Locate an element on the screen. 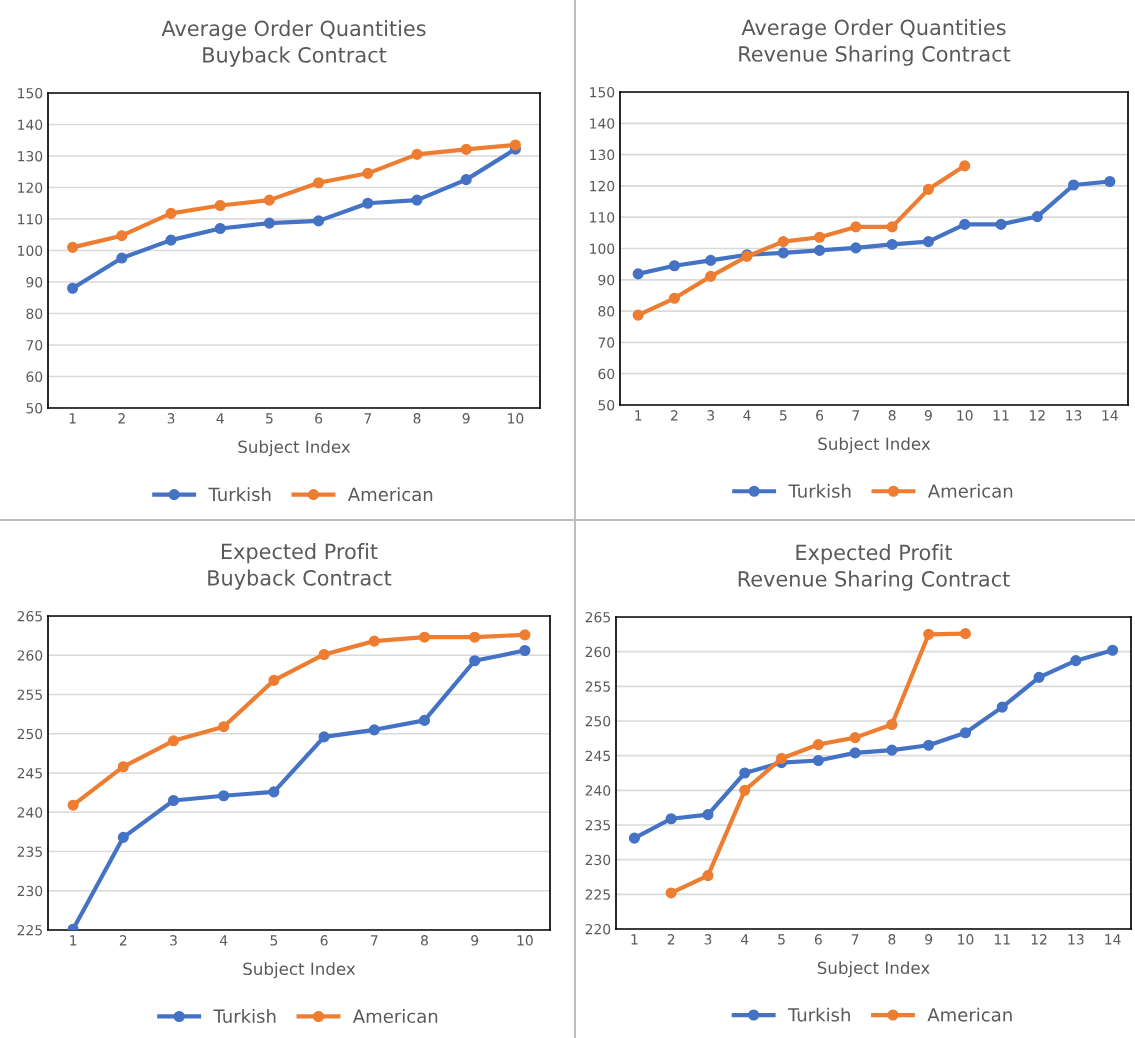  chart-title: Average Order Quantities Revenue Sharing Contract is located at coordinates (875, 42).